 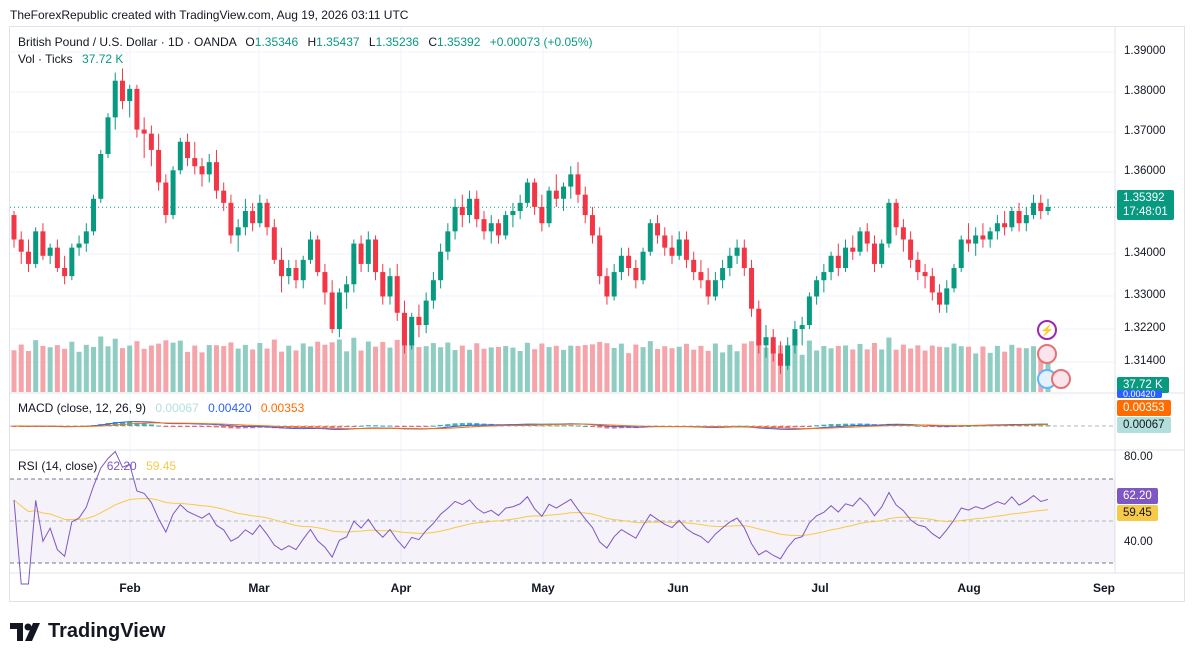 What do you see at coordinates (541, 42) in the screenshot?
I see `change-value: +0.00073 (+0.05%)` at bounding box center [541, 42].